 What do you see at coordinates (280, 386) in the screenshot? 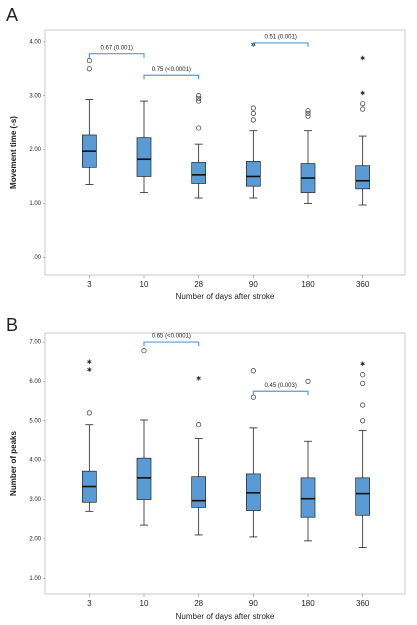
I see `significance-label: 0.45 (0.003)` at bounding box center [280, 386].